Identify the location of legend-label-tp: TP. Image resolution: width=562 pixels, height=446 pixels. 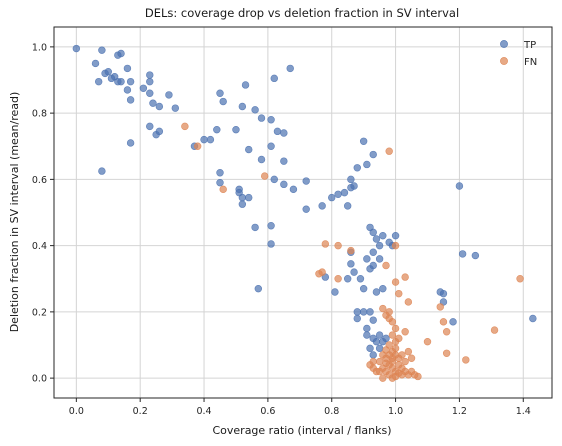
(529, 45).